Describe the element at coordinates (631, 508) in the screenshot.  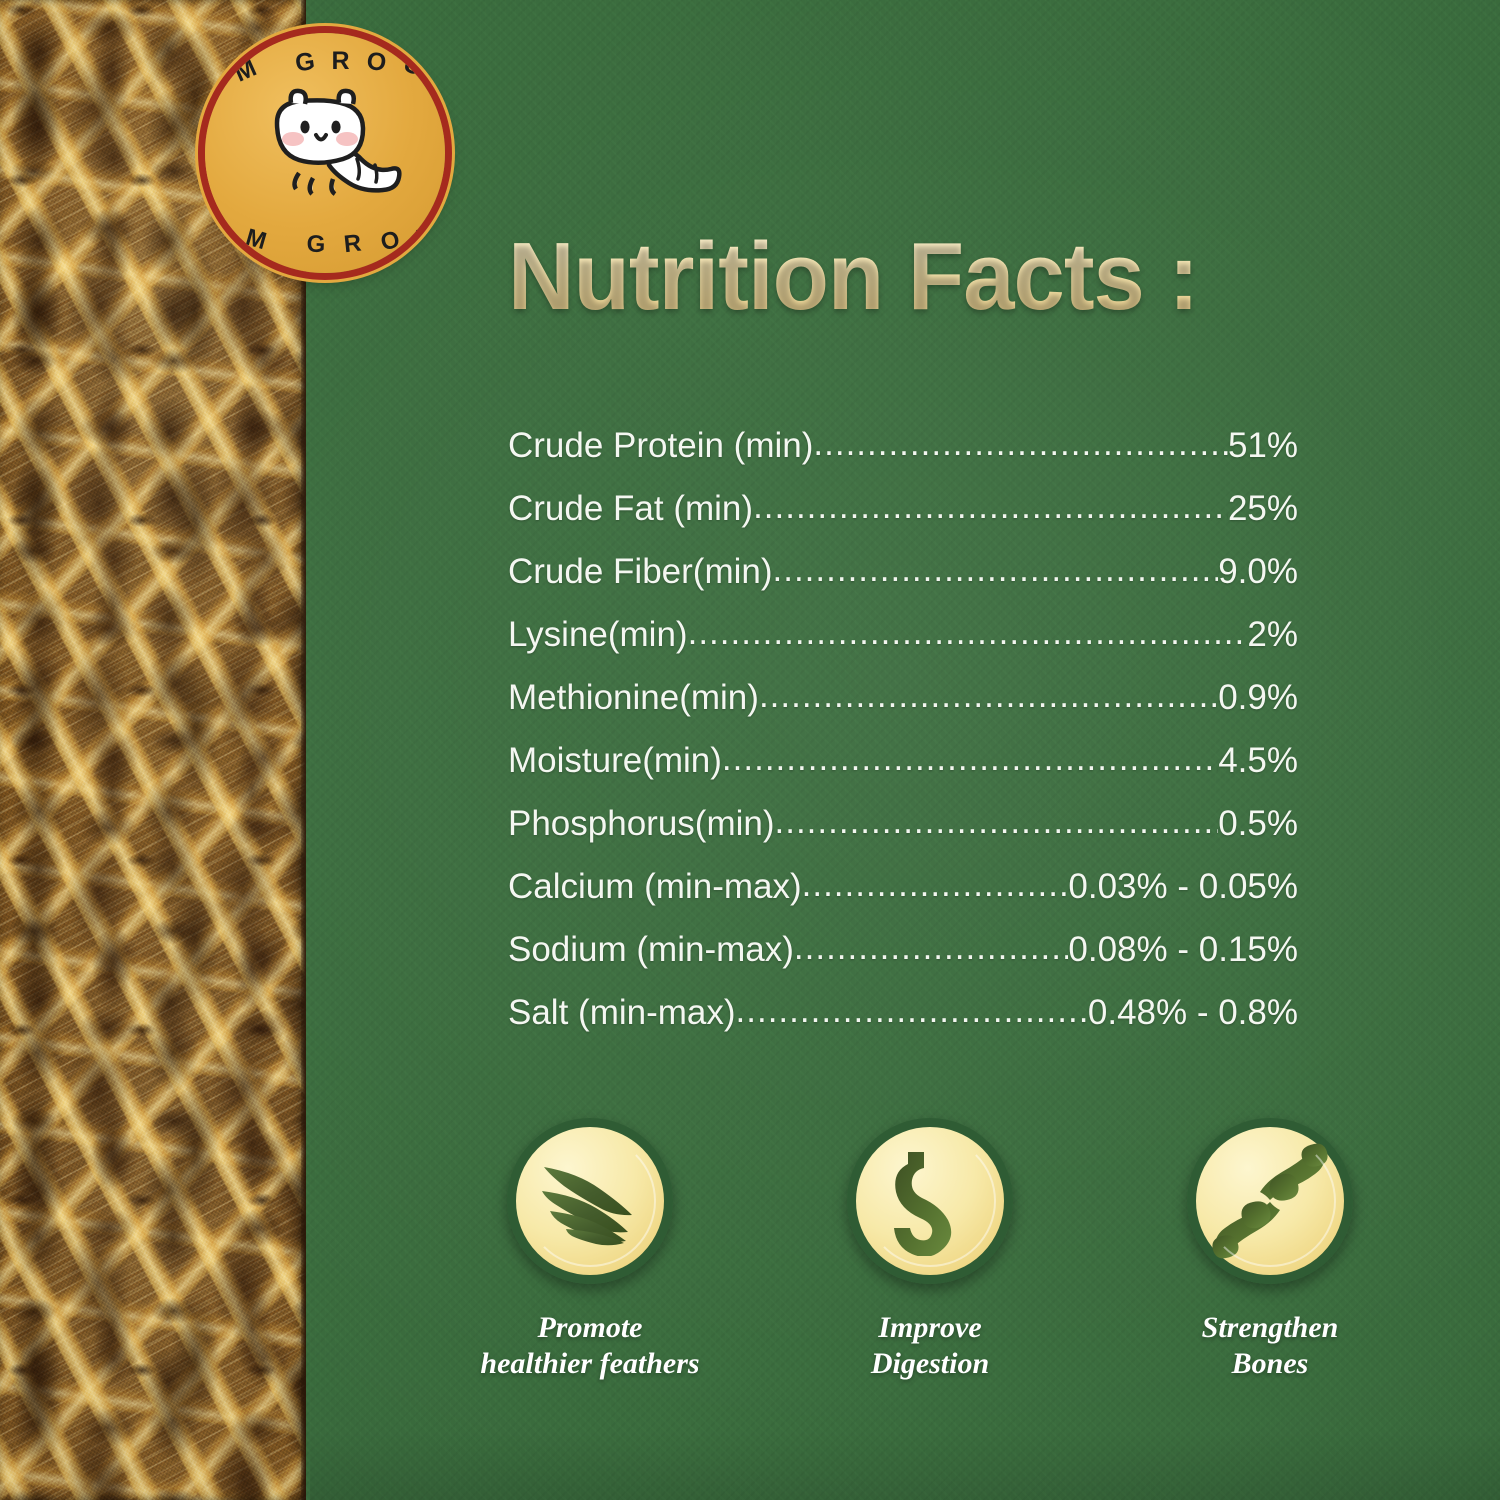
I see `nutrition-label: Crude Fat (min)` at that location.